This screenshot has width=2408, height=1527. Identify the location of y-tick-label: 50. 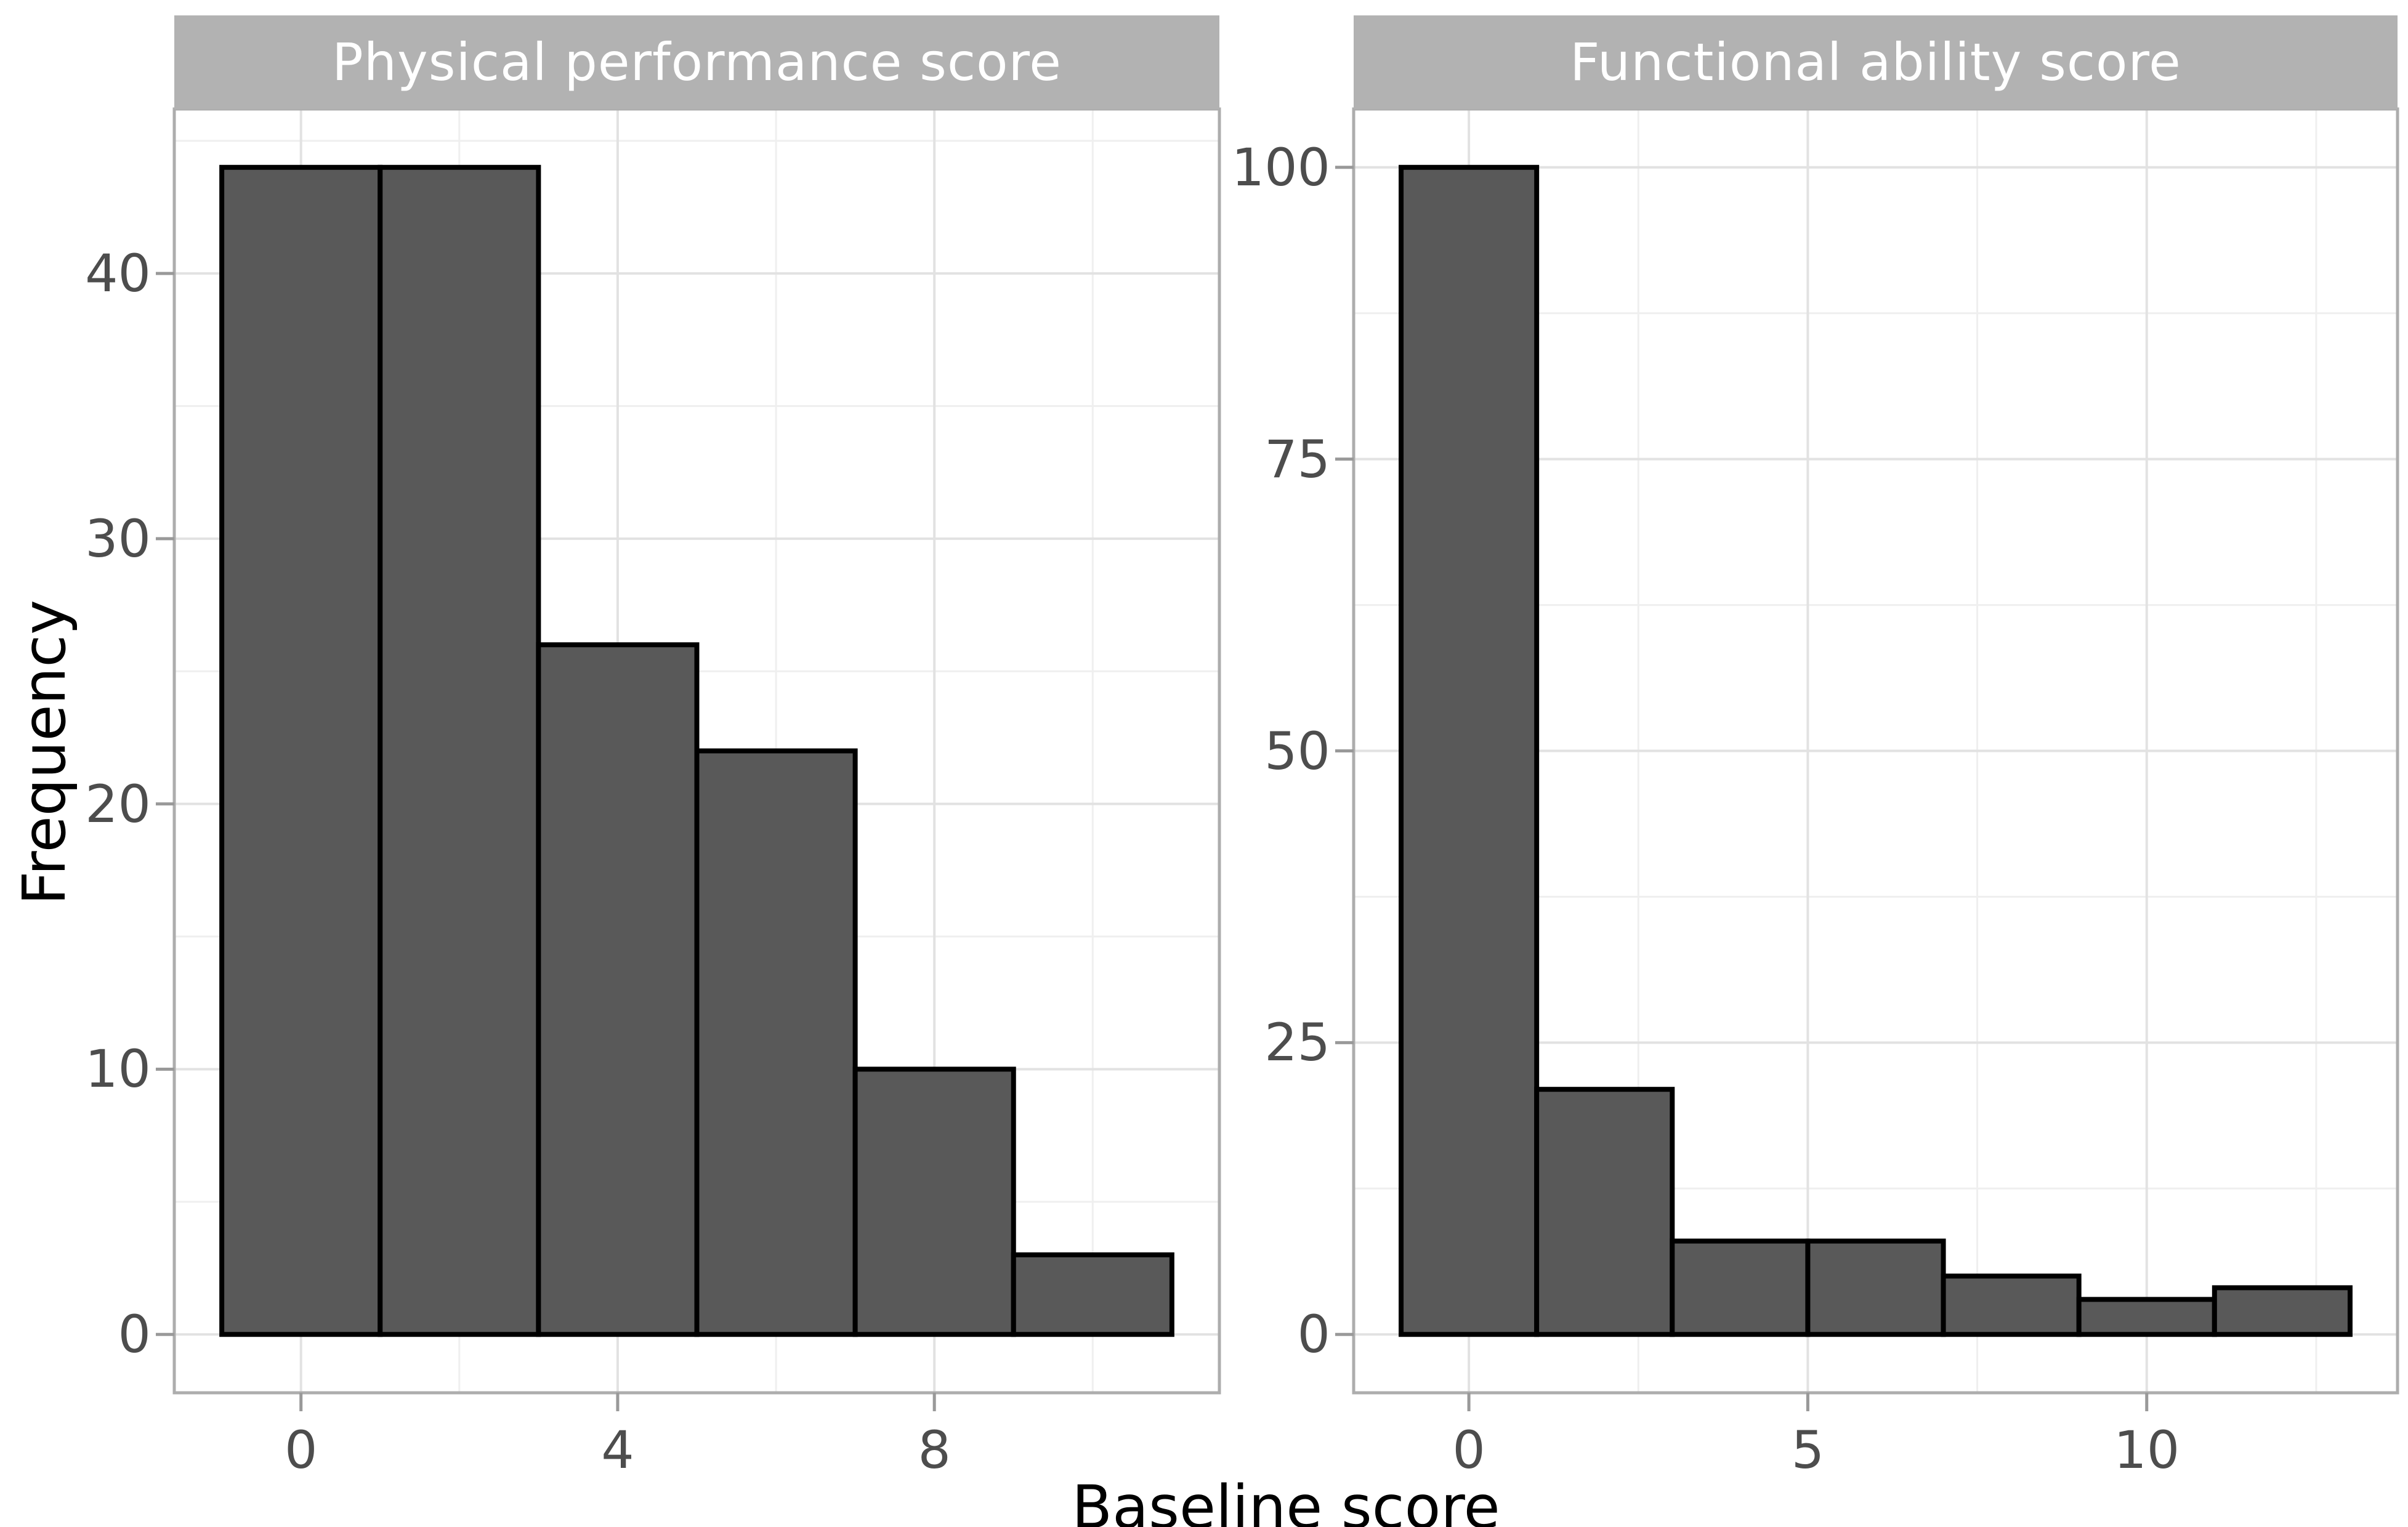
(1297, 750).